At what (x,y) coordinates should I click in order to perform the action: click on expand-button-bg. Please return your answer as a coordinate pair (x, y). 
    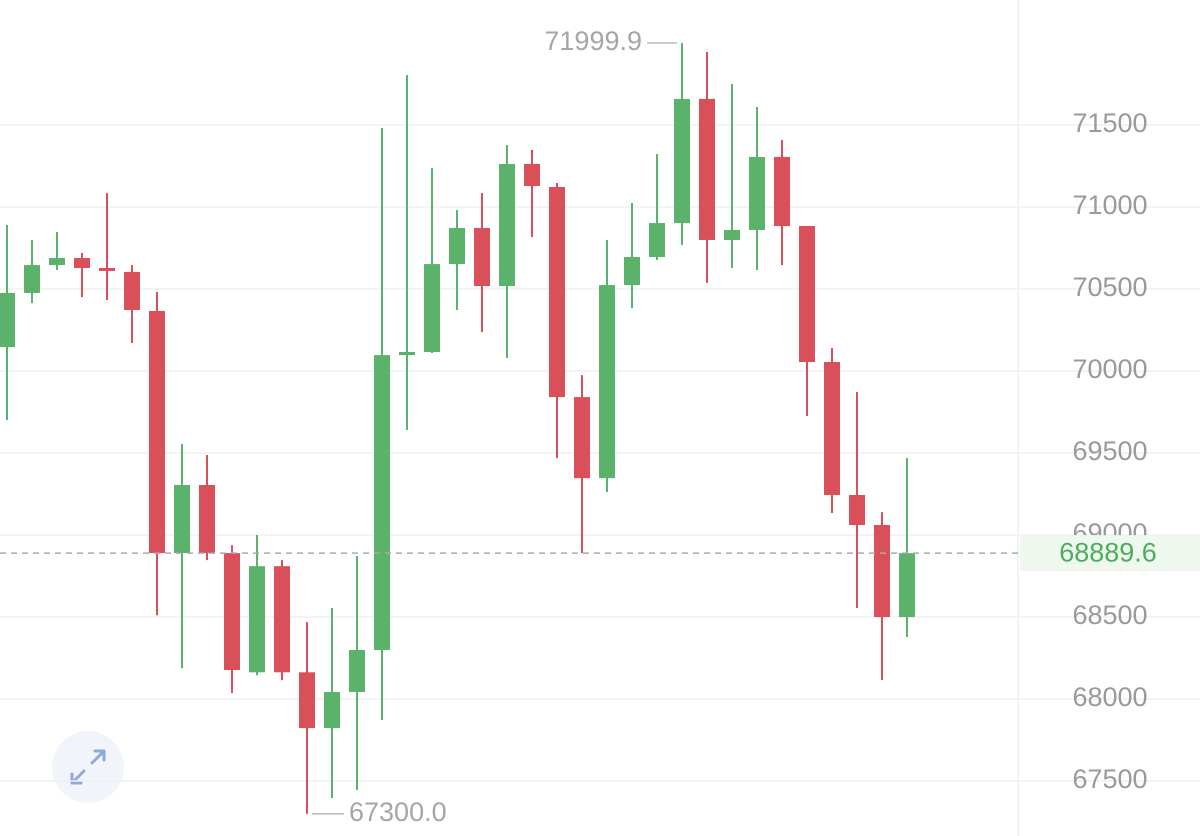
    Looking at the image, I should click on (88, 767).